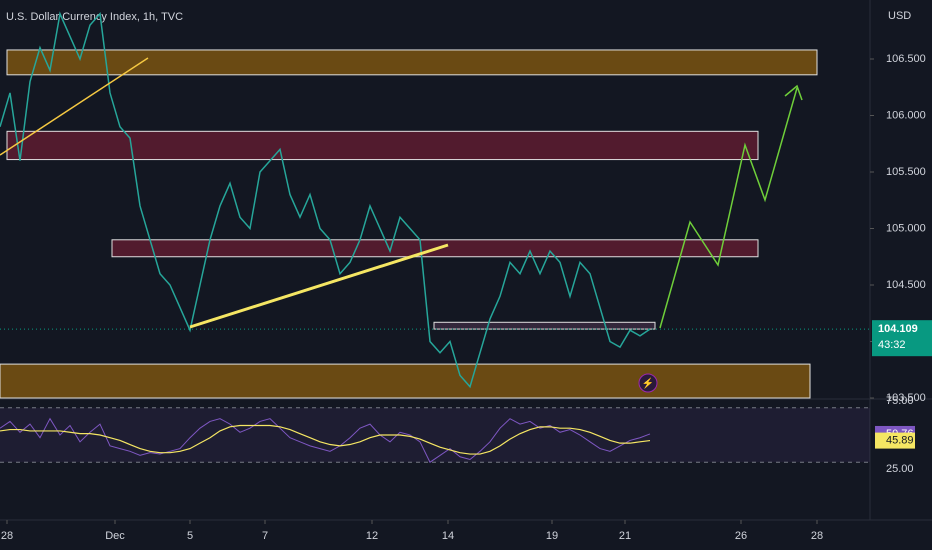  Describe the element at coordinates (906, 115) in the screenshot. I see `y-tick-label: 106.000` at that location.